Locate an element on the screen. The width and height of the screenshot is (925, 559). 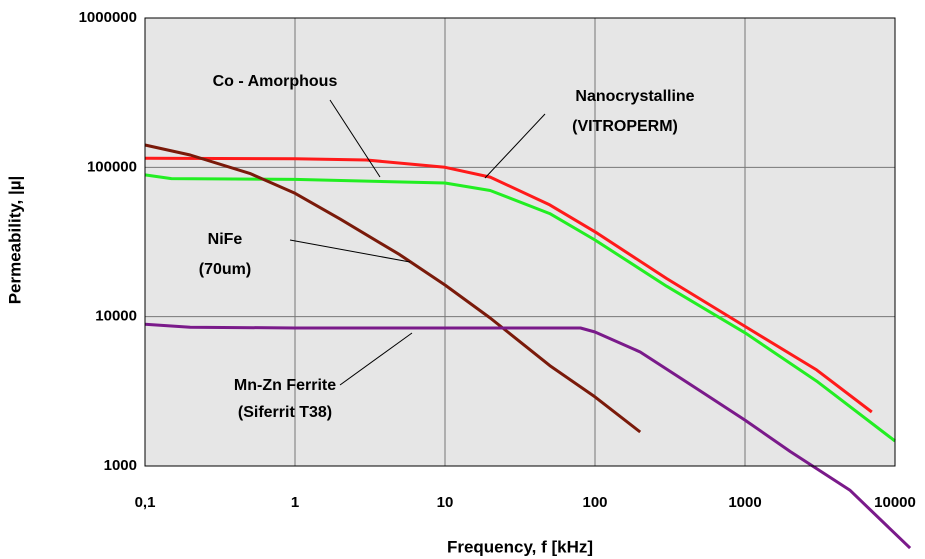
x-tick-label: 0,1 is located at coordinates (145, 502).